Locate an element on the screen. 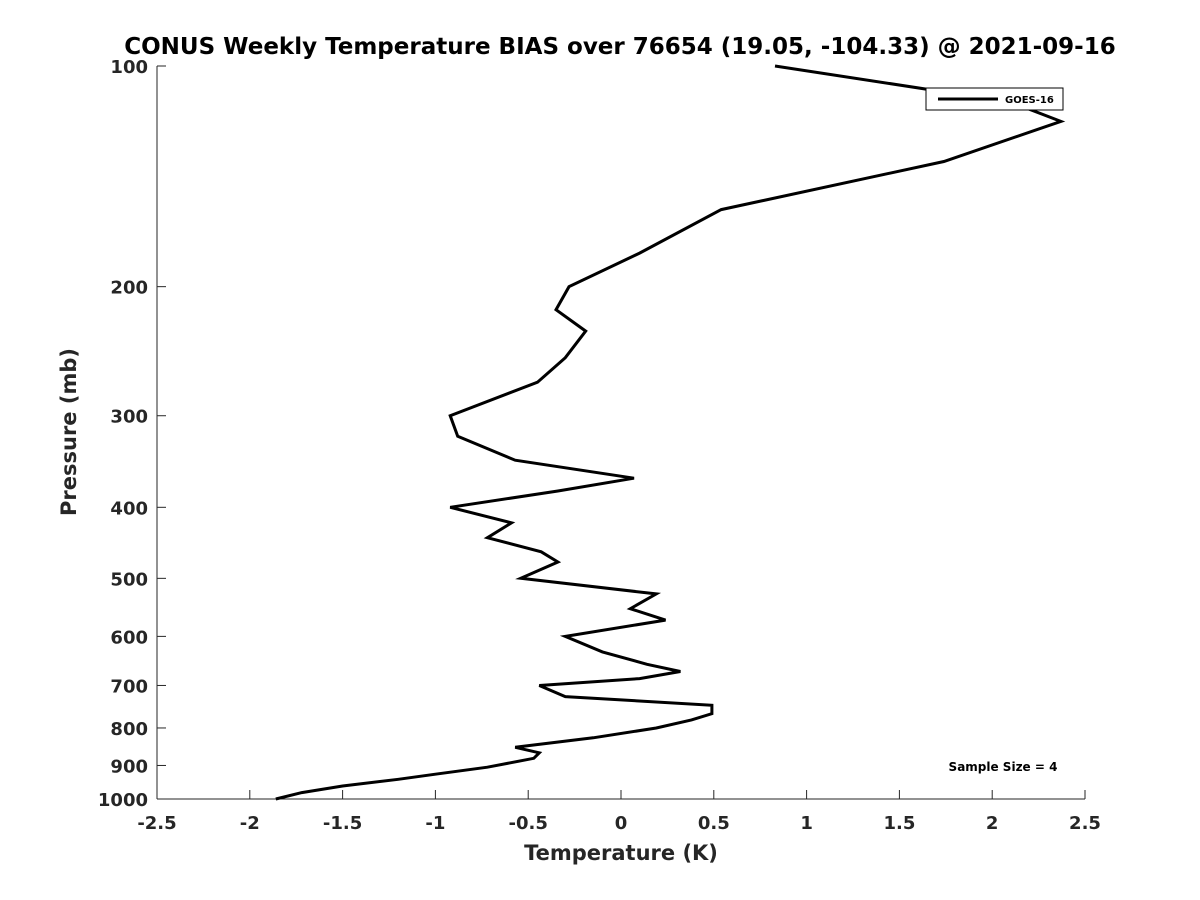 This screenshot has height=900, width=1200. y-axis-label: Pressure (mb) is located at coordinates (69, 432).